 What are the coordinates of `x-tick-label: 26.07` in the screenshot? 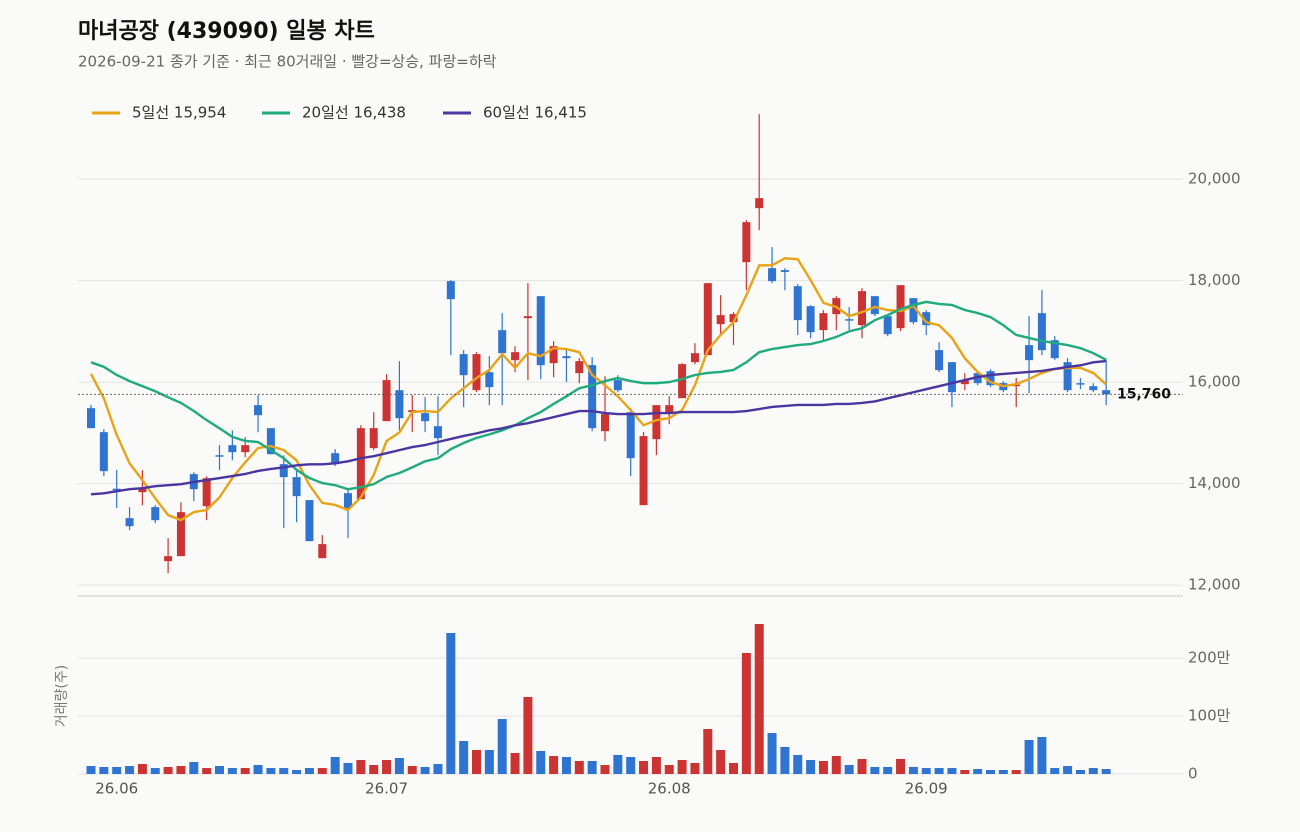 It's located at (386, 789).